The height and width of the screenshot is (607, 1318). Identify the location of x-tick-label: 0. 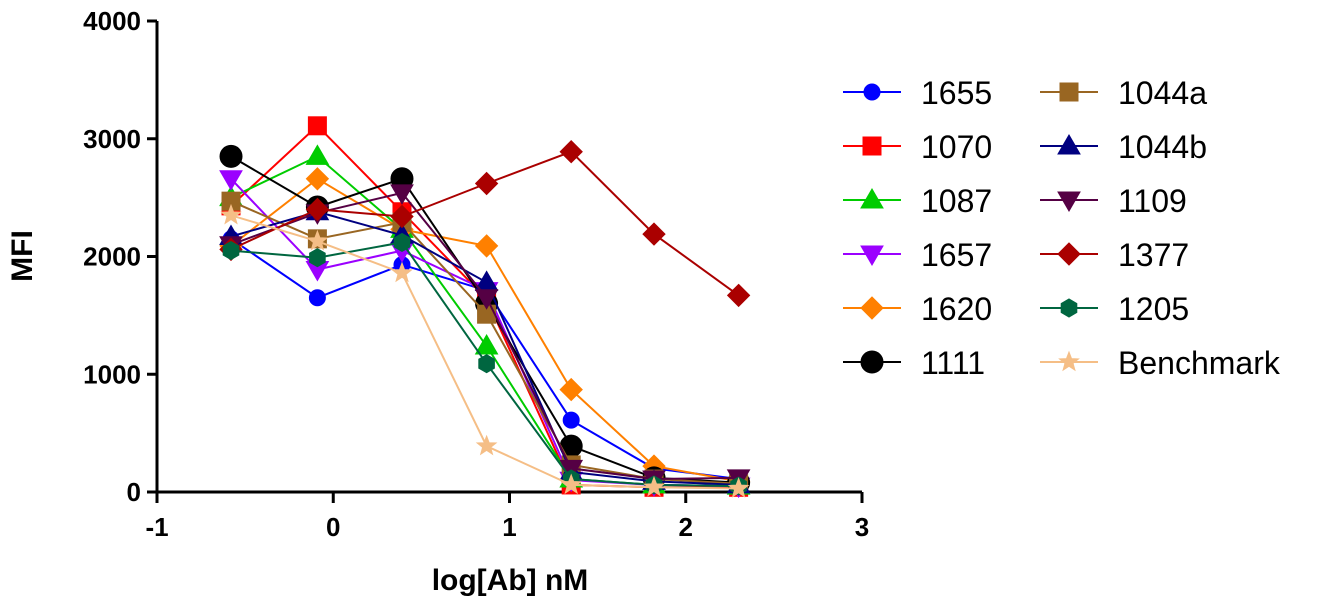
(333, 527).